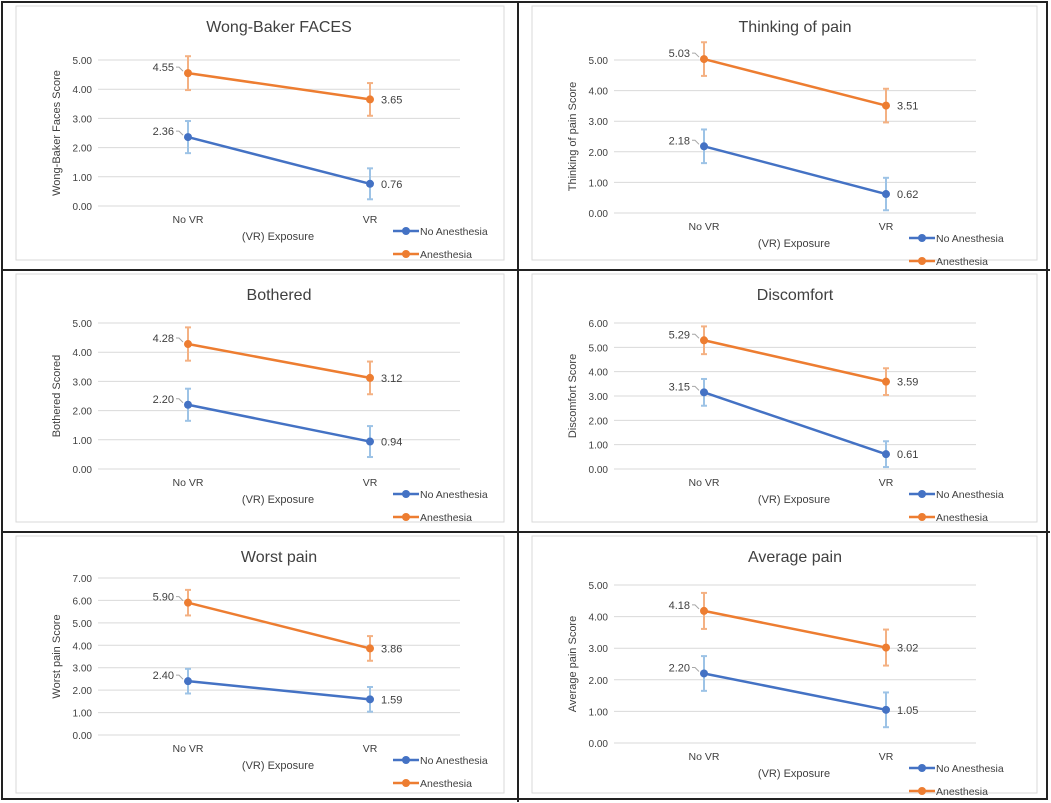  I want to click on data-label: 3.65, so click(391, 100).